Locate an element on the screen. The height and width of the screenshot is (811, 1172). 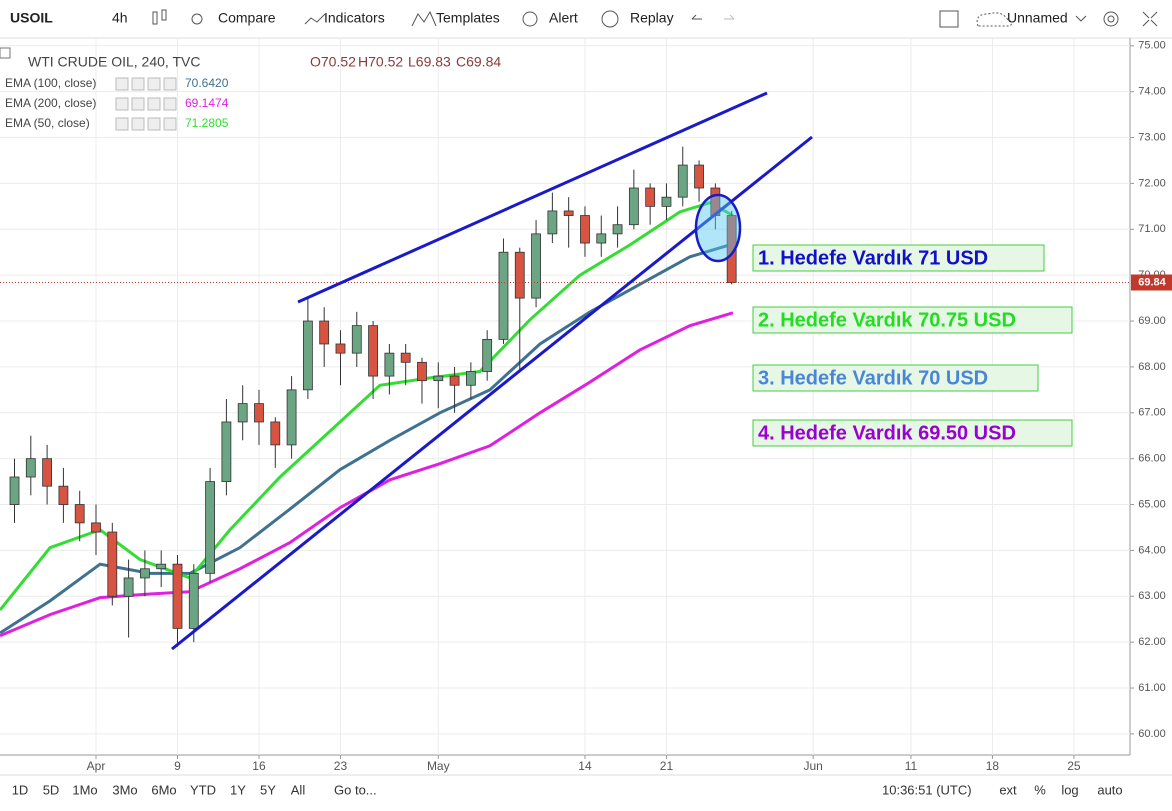
trend-line is located at coordinates (532, 197).